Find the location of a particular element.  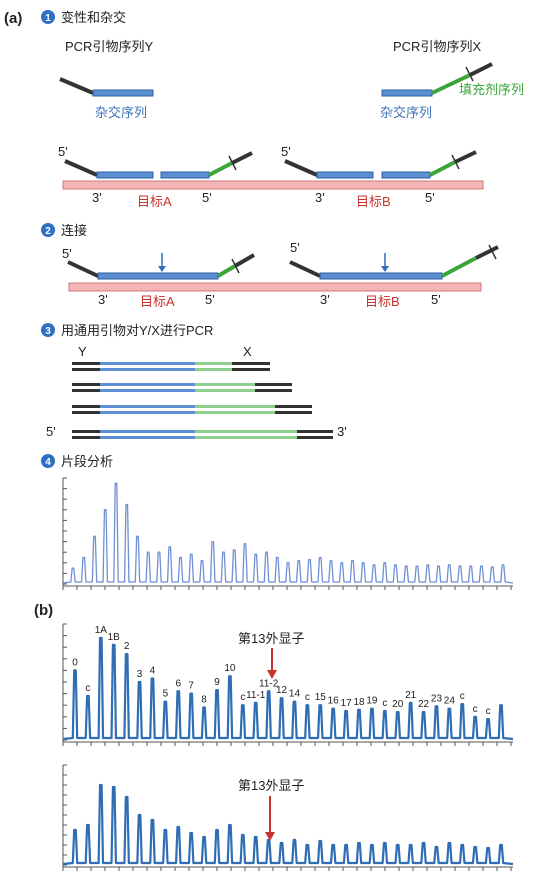

stuffer-seq-label: 填充剂序列 is located at coordinates (491, 89).